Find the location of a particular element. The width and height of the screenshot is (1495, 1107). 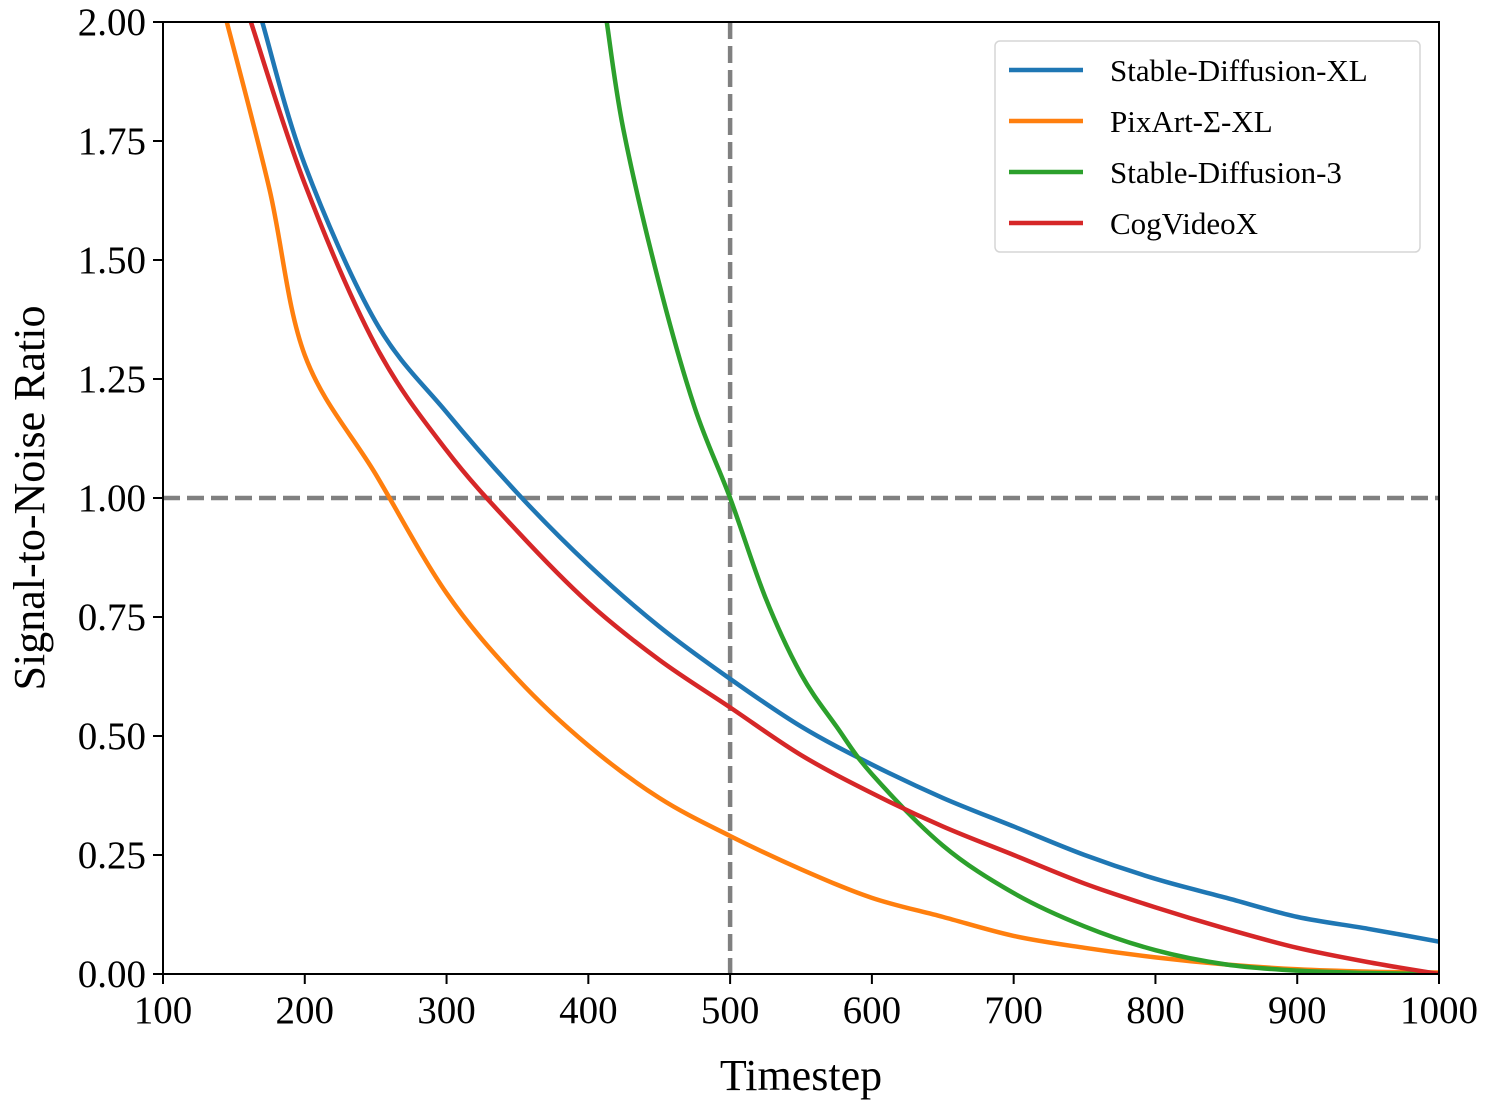

x-axis: 100 200 300 400 500 600 700 800 900 1000 is located at coordinates (806, 1003).